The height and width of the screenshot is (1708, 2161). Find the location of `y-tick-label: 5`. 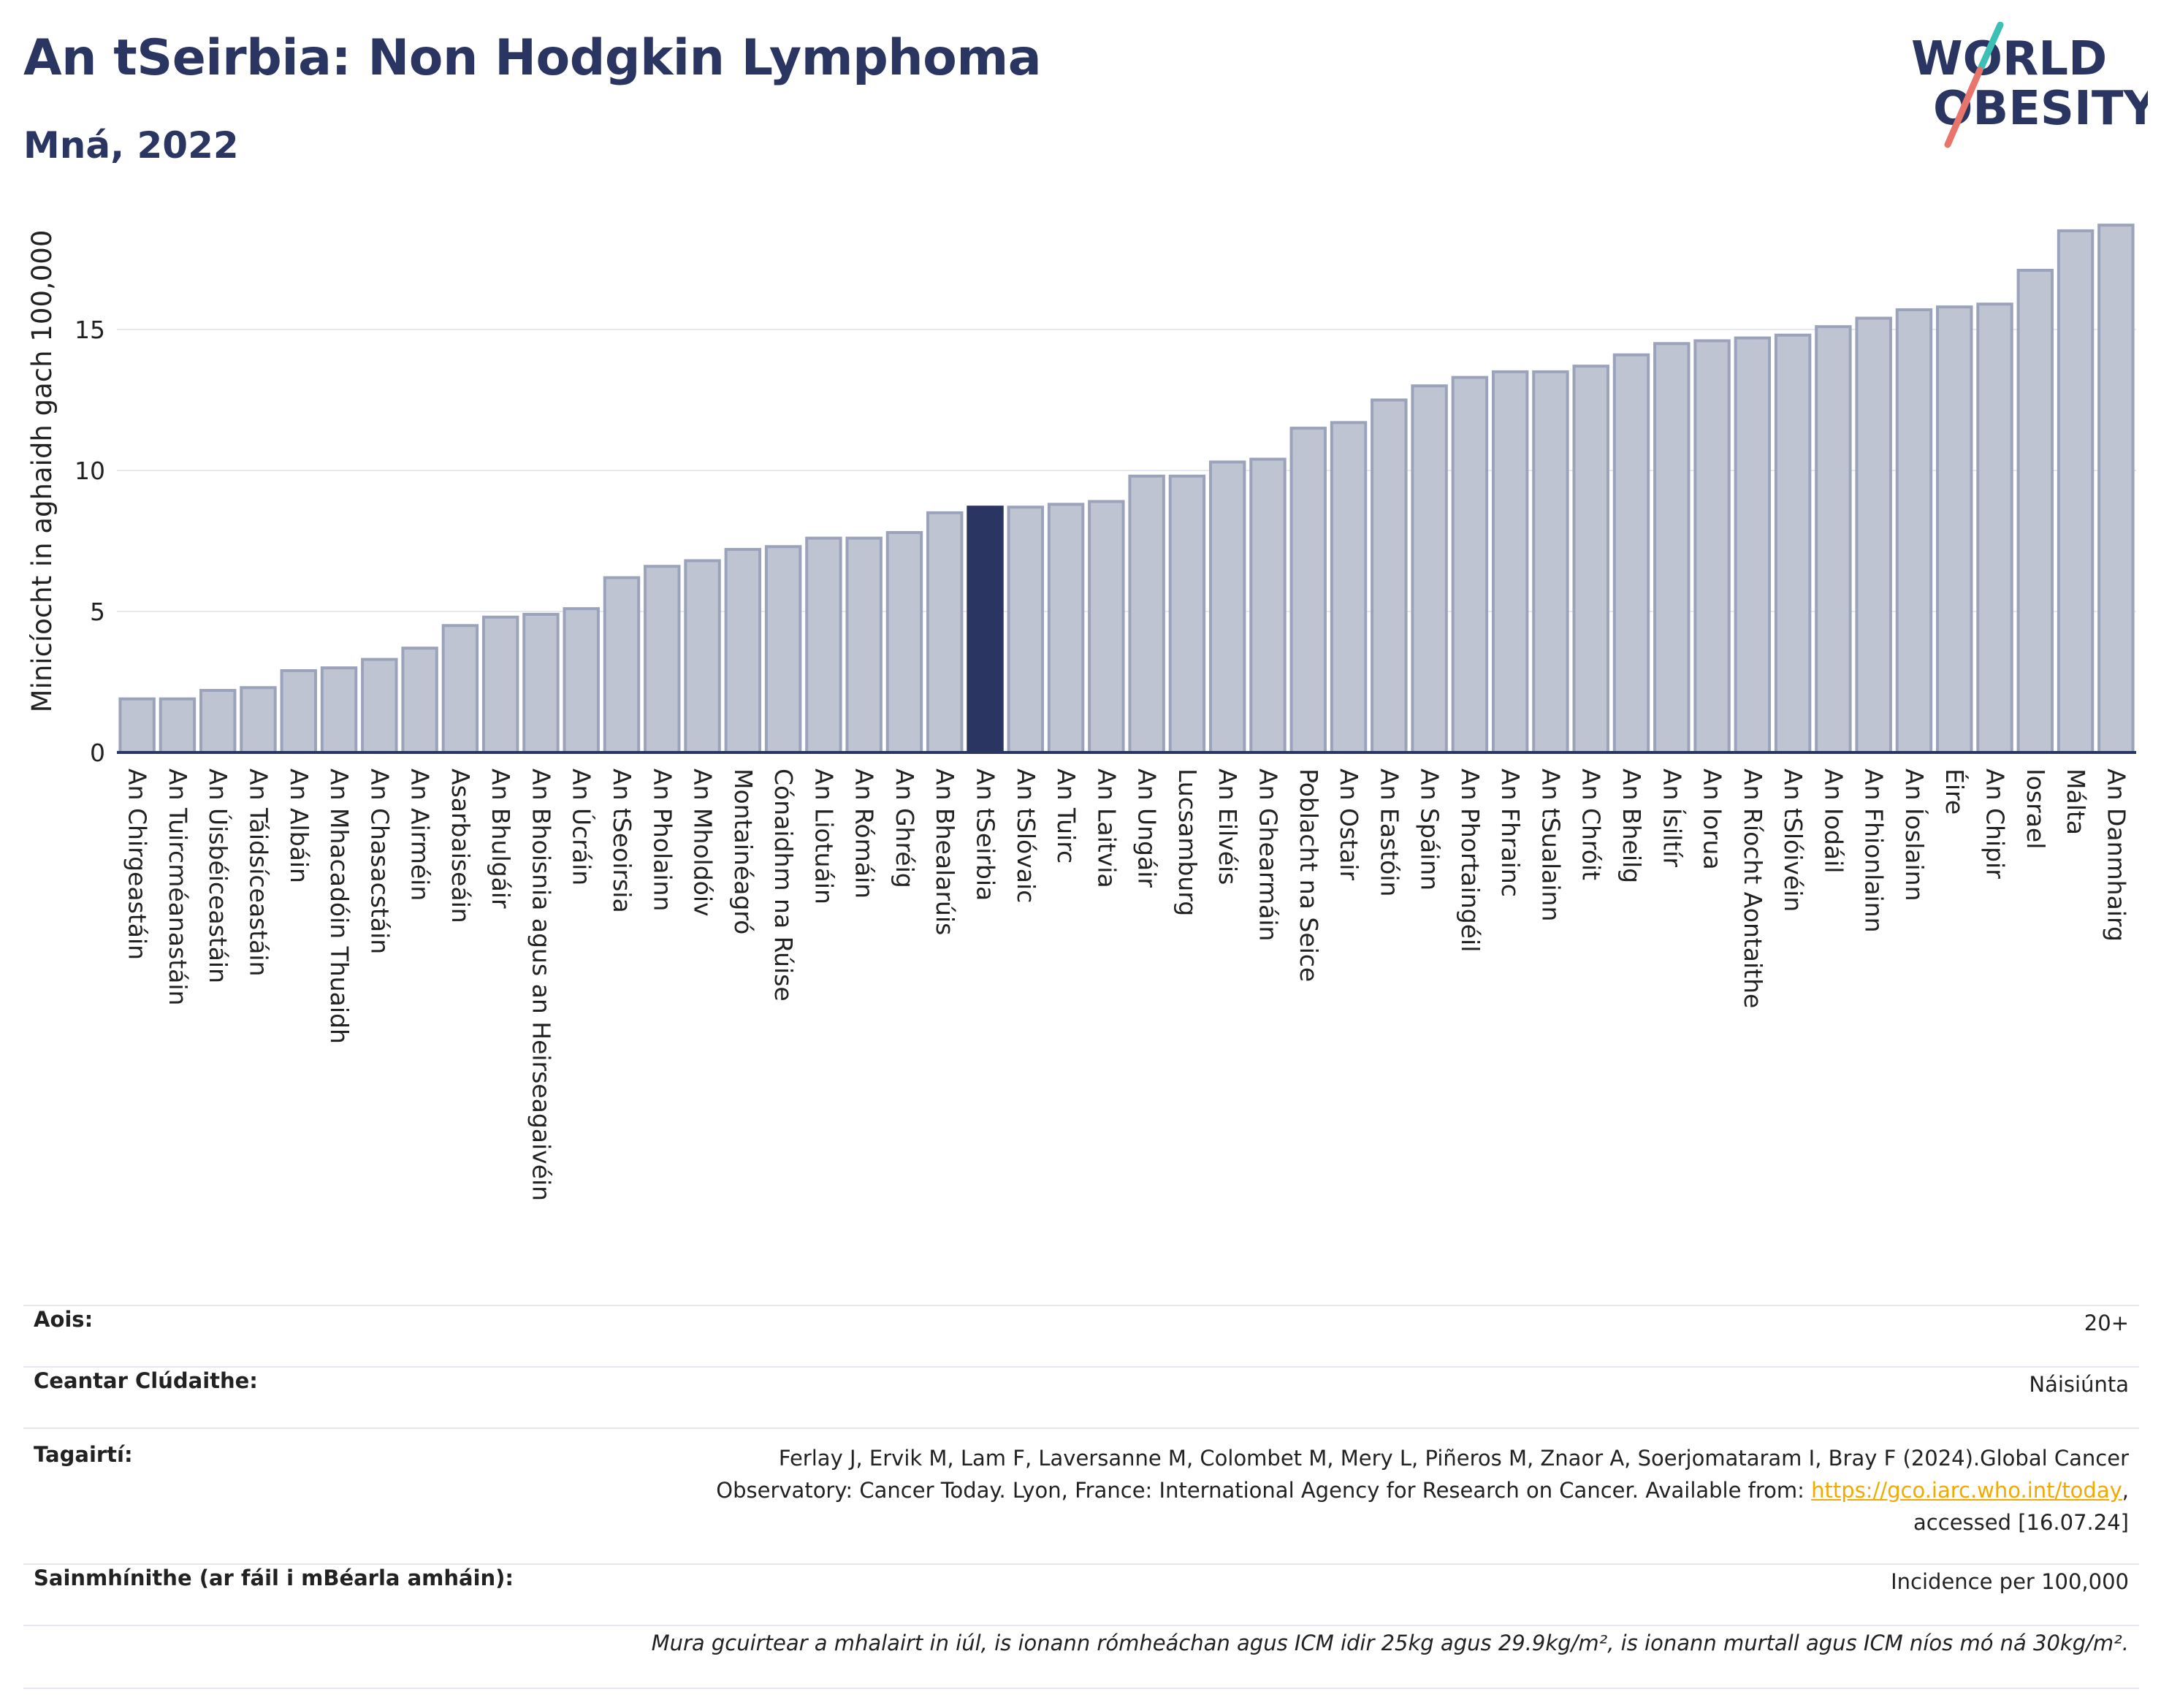

y-tick-label: 5 is located at coordinates (97, 612).